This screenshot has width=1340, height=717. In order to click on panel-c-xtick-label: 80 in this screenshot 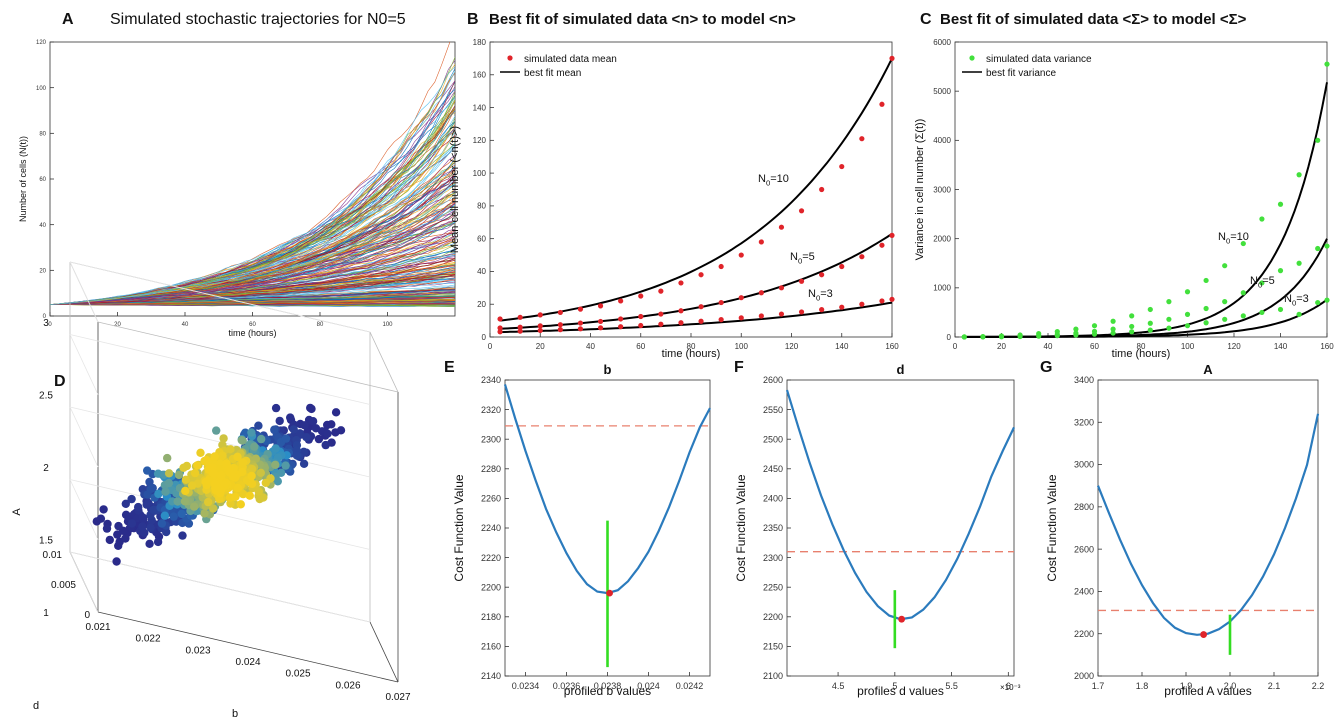, I will do `click(1141, 346)`.